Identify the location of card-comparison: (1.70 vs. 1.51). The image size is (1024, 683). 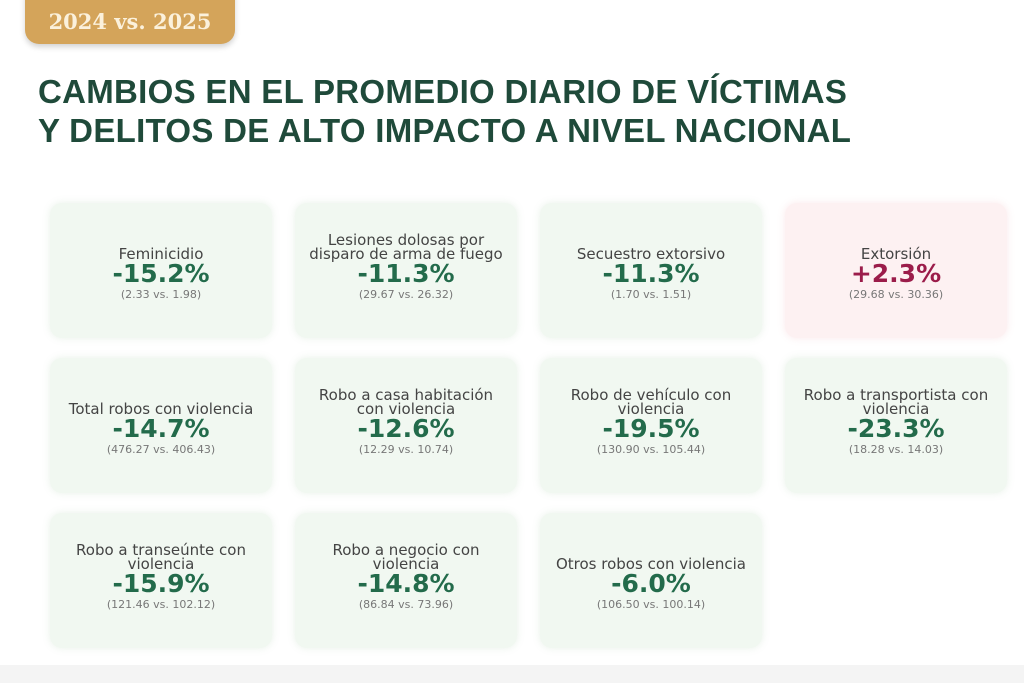
(651, 294).